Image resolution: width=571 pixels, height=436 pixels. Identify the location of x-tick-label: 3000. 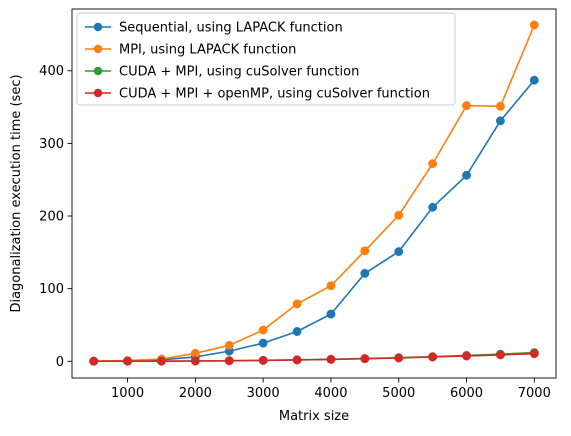
(263, 393).